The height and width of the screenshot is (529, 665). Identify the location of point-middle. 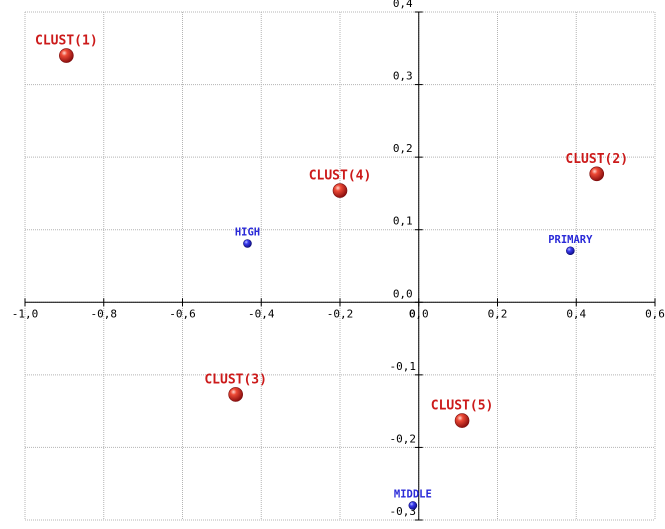
(413, 505).